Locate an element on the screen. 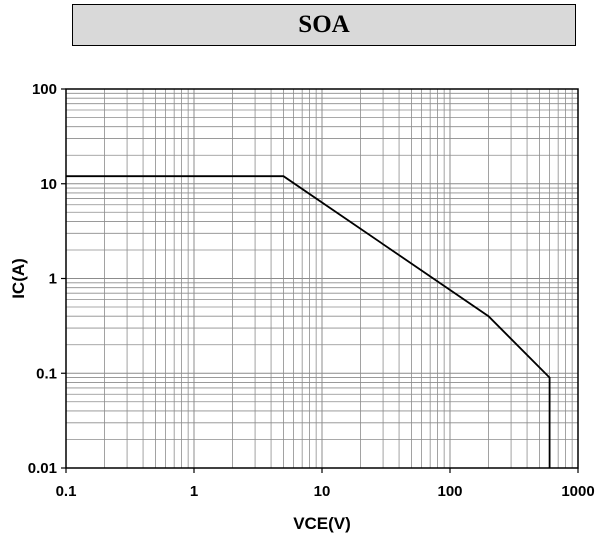 The image size is (604, 536). y-tick-label: 1 is located at coordinates (53, 279).